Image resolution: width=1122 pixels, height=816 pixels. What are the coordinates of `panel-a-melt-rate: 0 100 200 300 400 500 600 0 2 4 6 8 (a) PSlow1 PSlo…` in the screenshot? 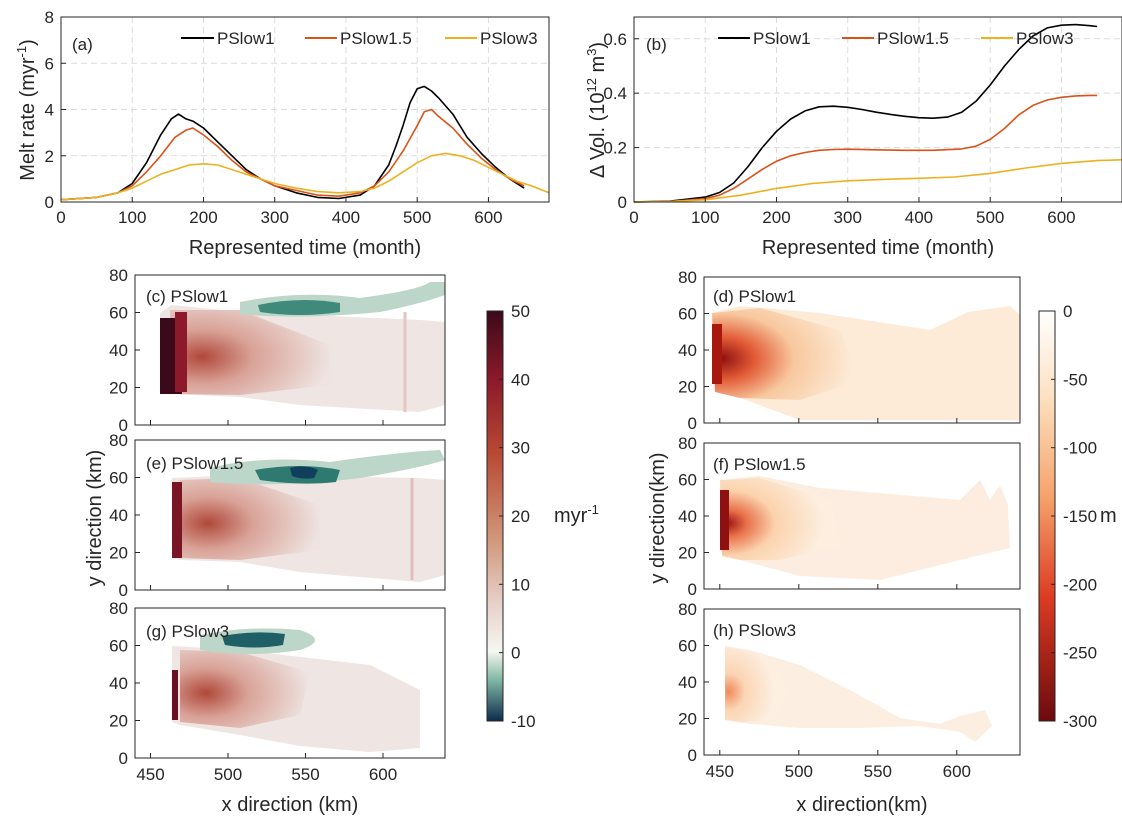 It's located at (282, 133).